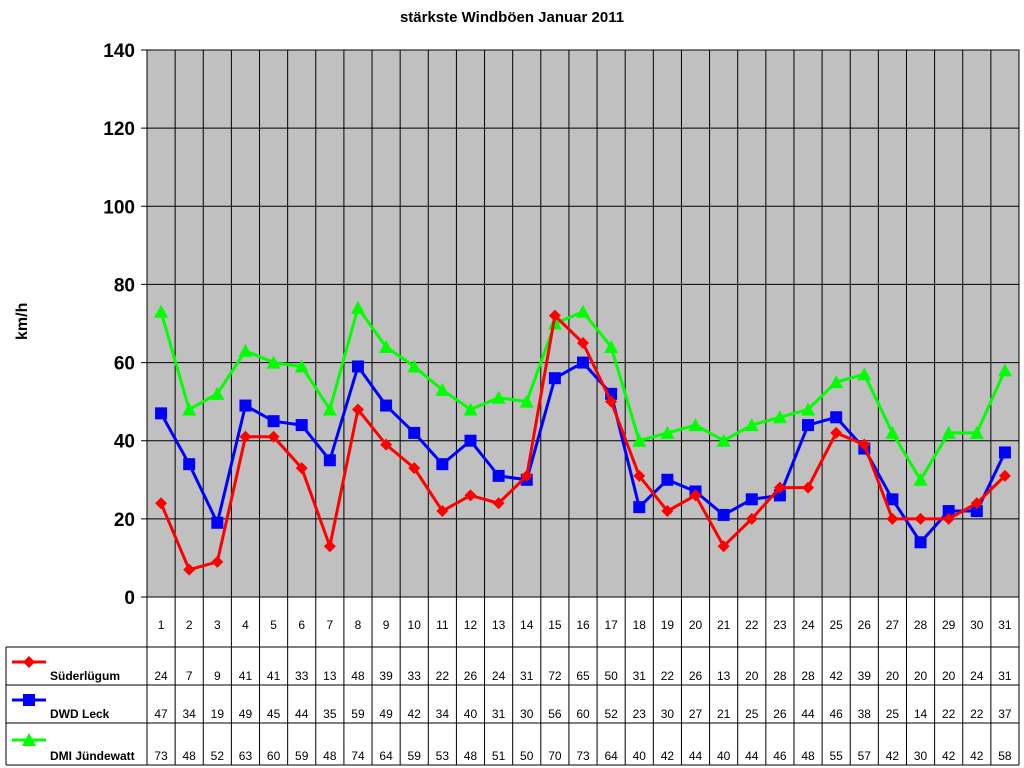 This screenshot has width=1024, height=768. I want to click on table-value: 63, so click(246, 756).